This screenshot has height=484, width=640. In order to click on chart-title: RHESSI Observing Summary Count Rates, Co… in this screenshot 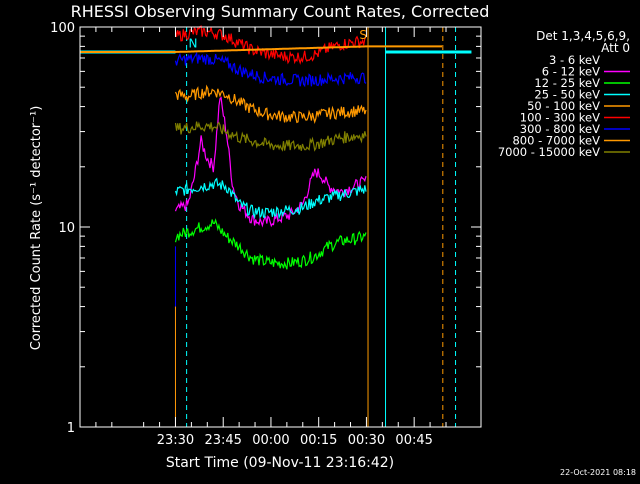, I will do `click(280, 11)`.